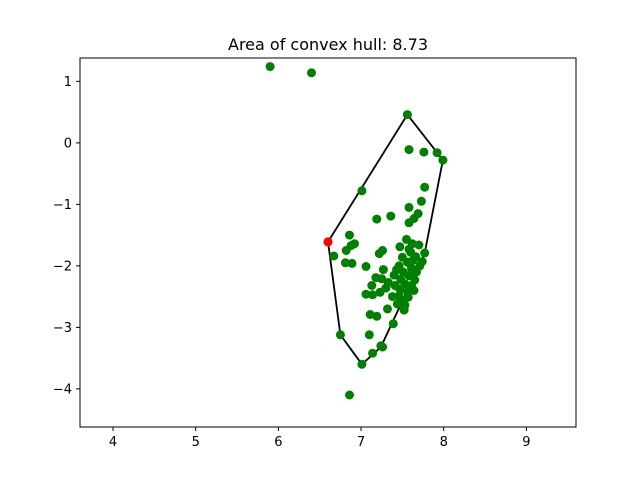  Describe the element at coordinates (62, 389) in the screenshot. I see `y-tick-label: −4` at that location.